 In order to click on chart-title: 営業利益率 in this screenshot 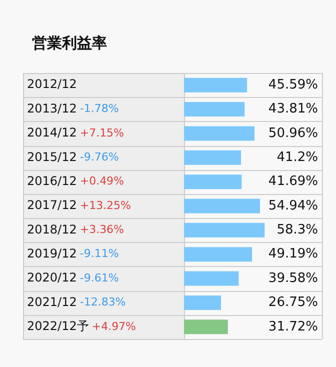, I will do `click(69, 43)`.